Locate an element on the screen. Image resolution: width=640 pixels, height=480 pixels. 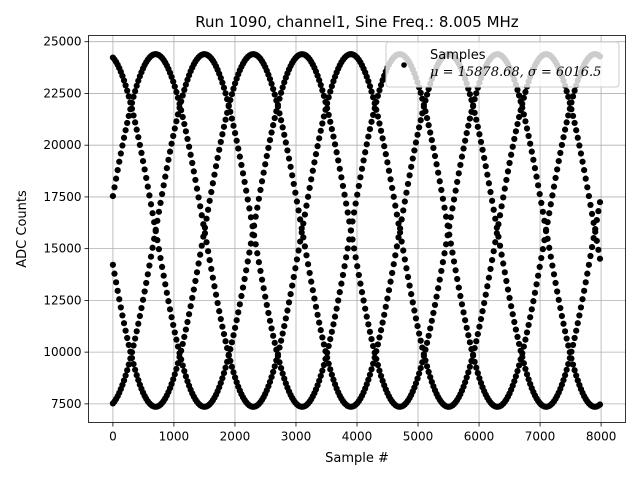
x-tick-label: 0 is located at coordinates (113, 437).